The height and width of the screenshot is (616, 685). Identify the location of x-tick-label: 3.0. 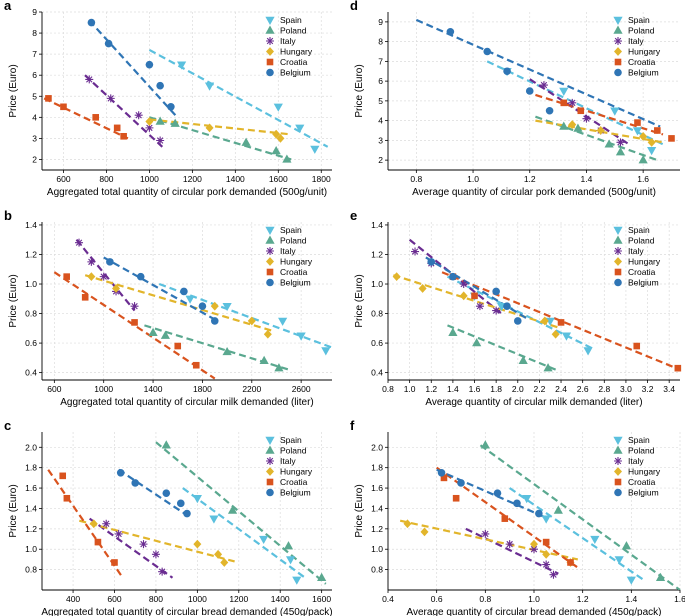
(626, 389).